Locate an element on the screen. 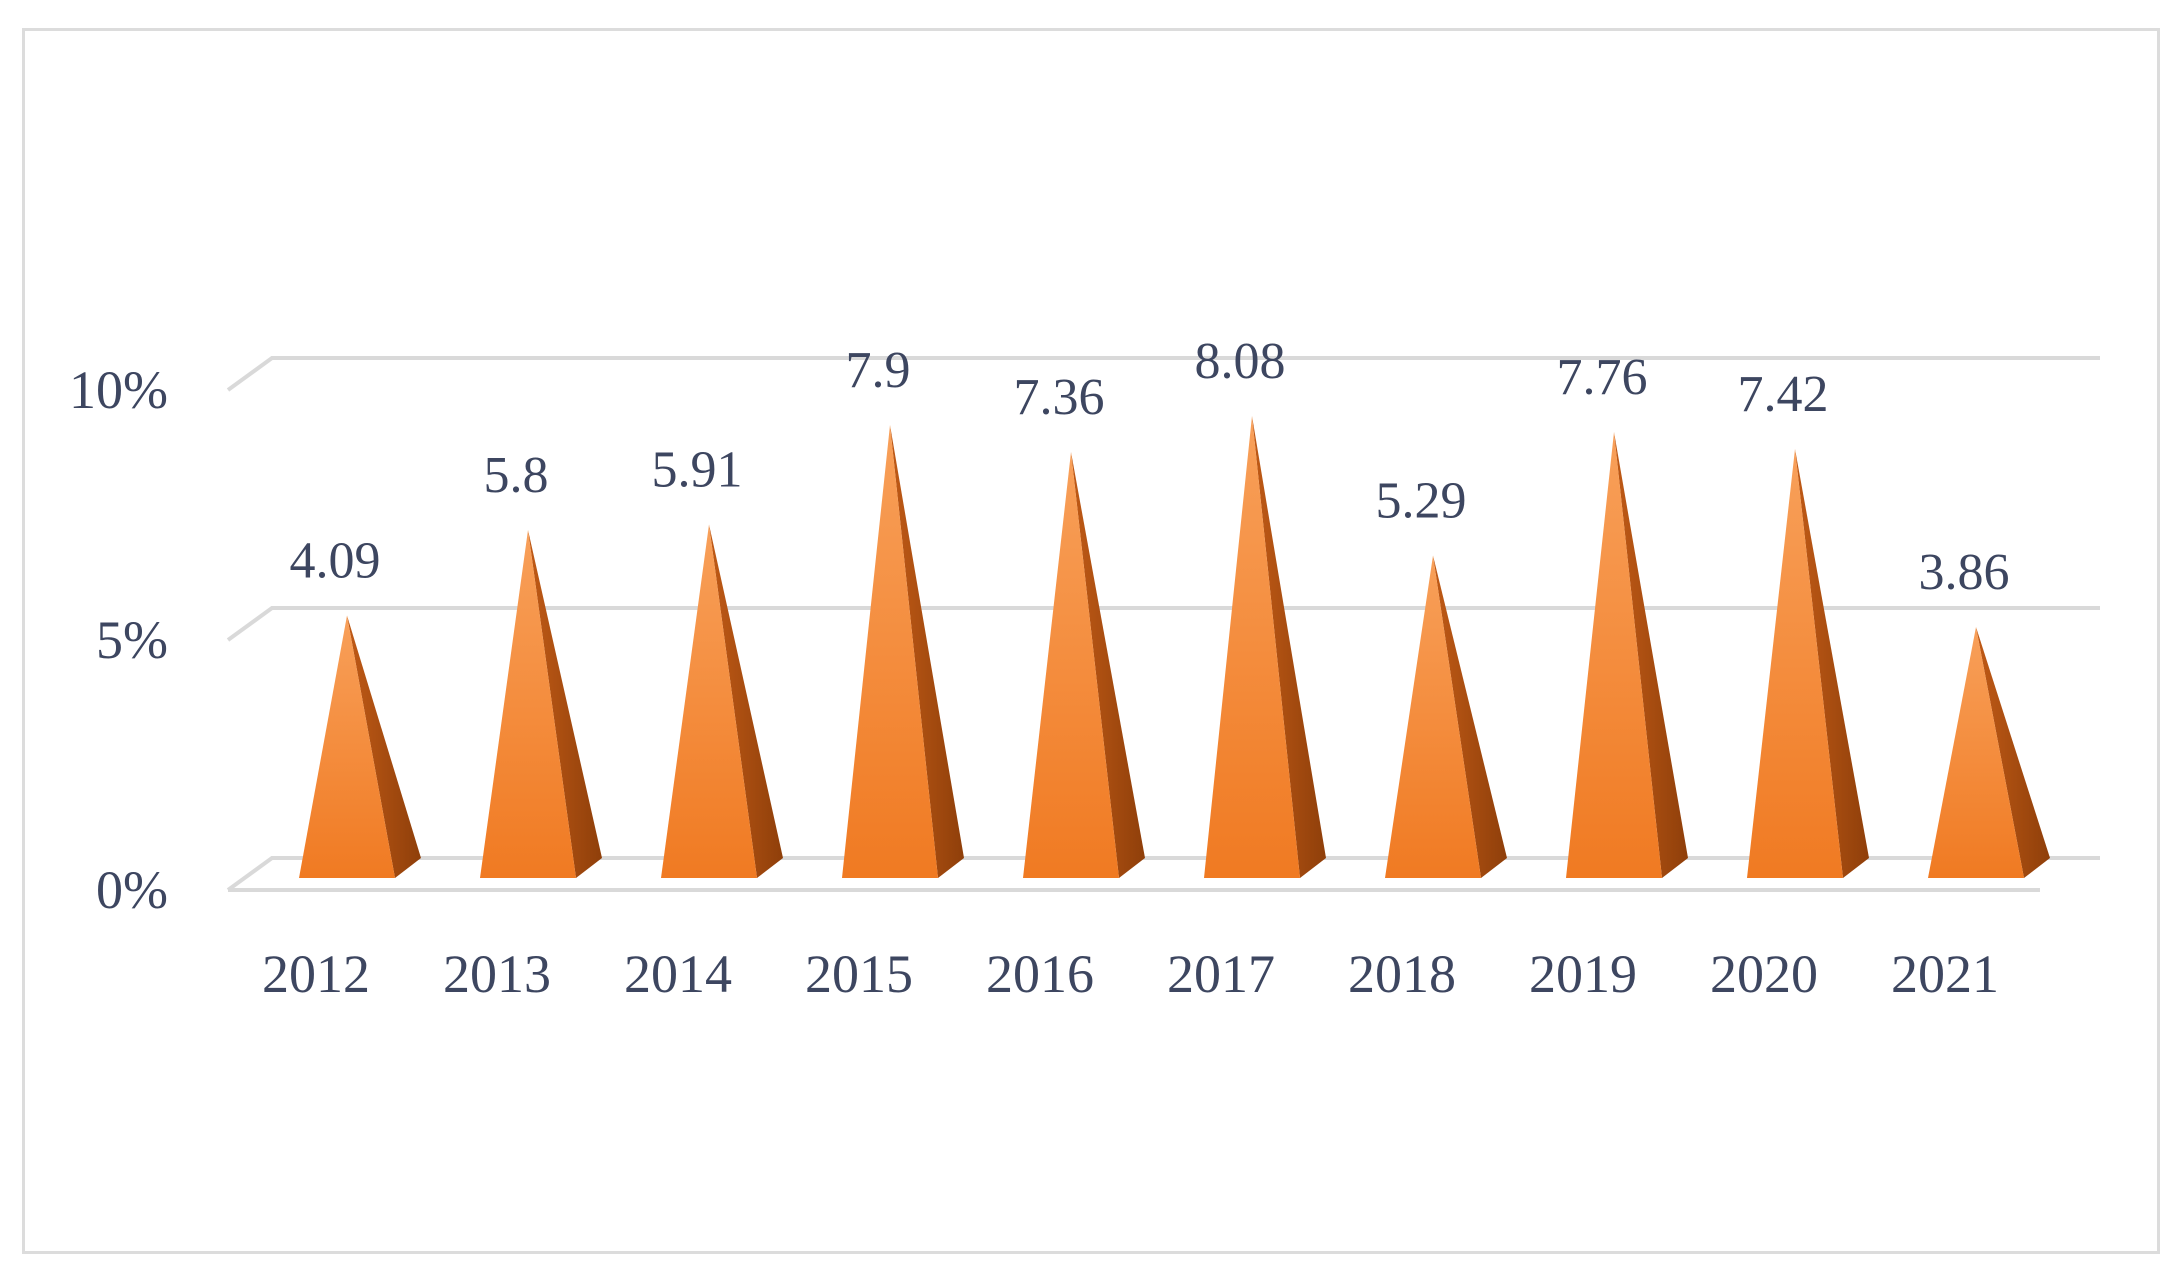 The image size is (2184, 1273). x-category-label: 2013 is located at coordinates (497, 974).